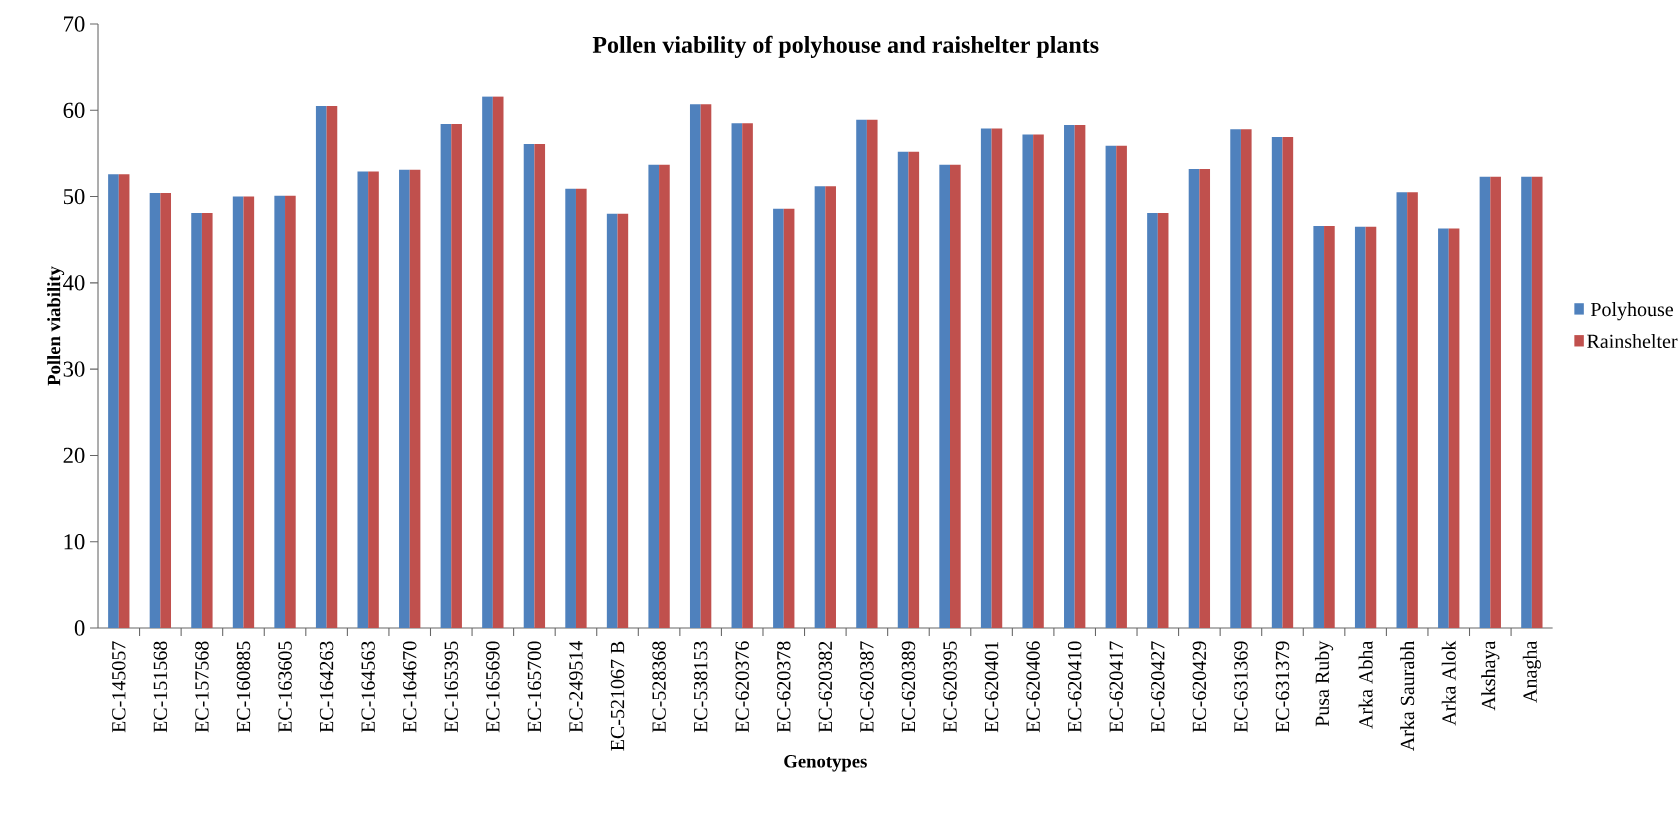 This screenshot has height=816, width=1679. I want to click on x-tick-label: EC-160885, so click(243, 687).